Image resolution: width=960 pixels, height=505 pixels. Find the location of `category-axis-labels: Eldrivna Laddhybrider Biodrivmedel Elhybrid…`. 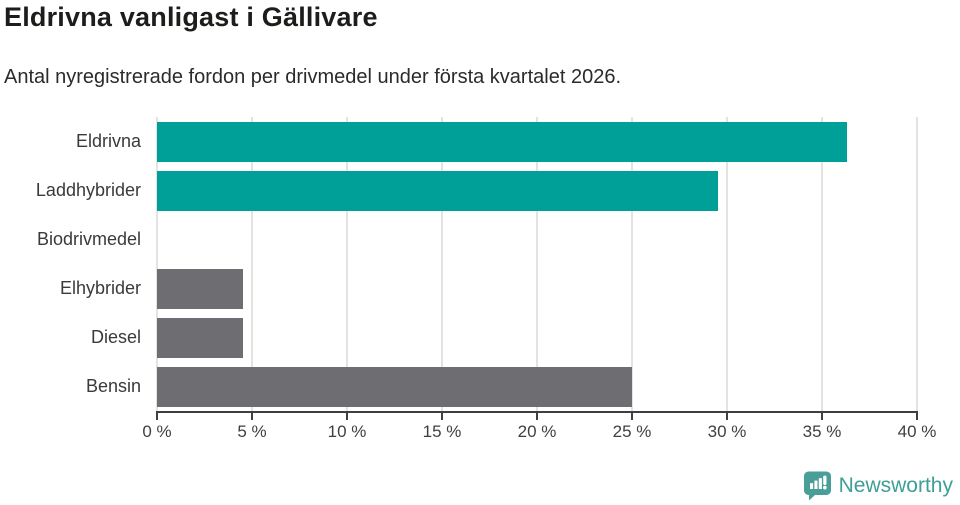

category-axis-labels: Eldrivna Laddhybrider Biodrivmedel Elhybrid… is located at coordinates (70, 264).